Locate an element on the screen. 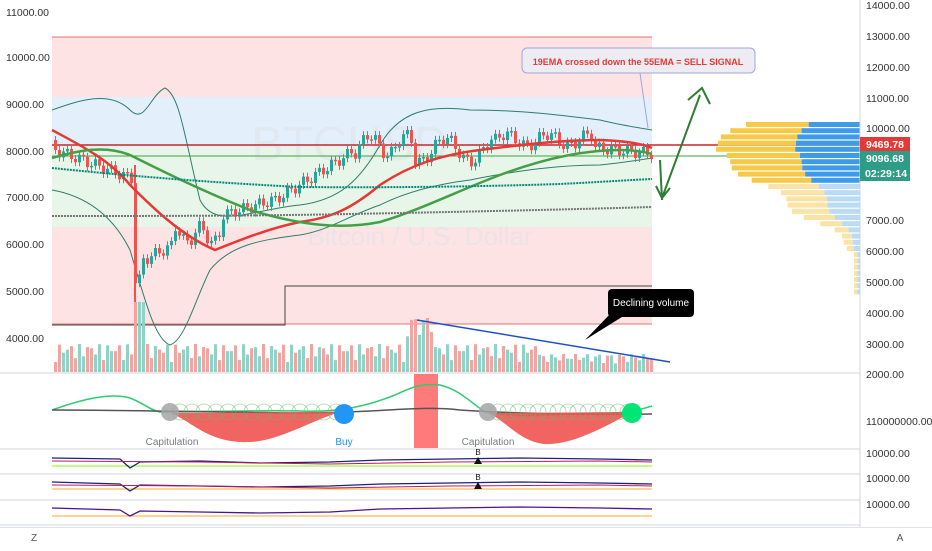 This screenshot has width=932, height=551. price-tick-right: 12000.00 is located at coordinates (888, 68).